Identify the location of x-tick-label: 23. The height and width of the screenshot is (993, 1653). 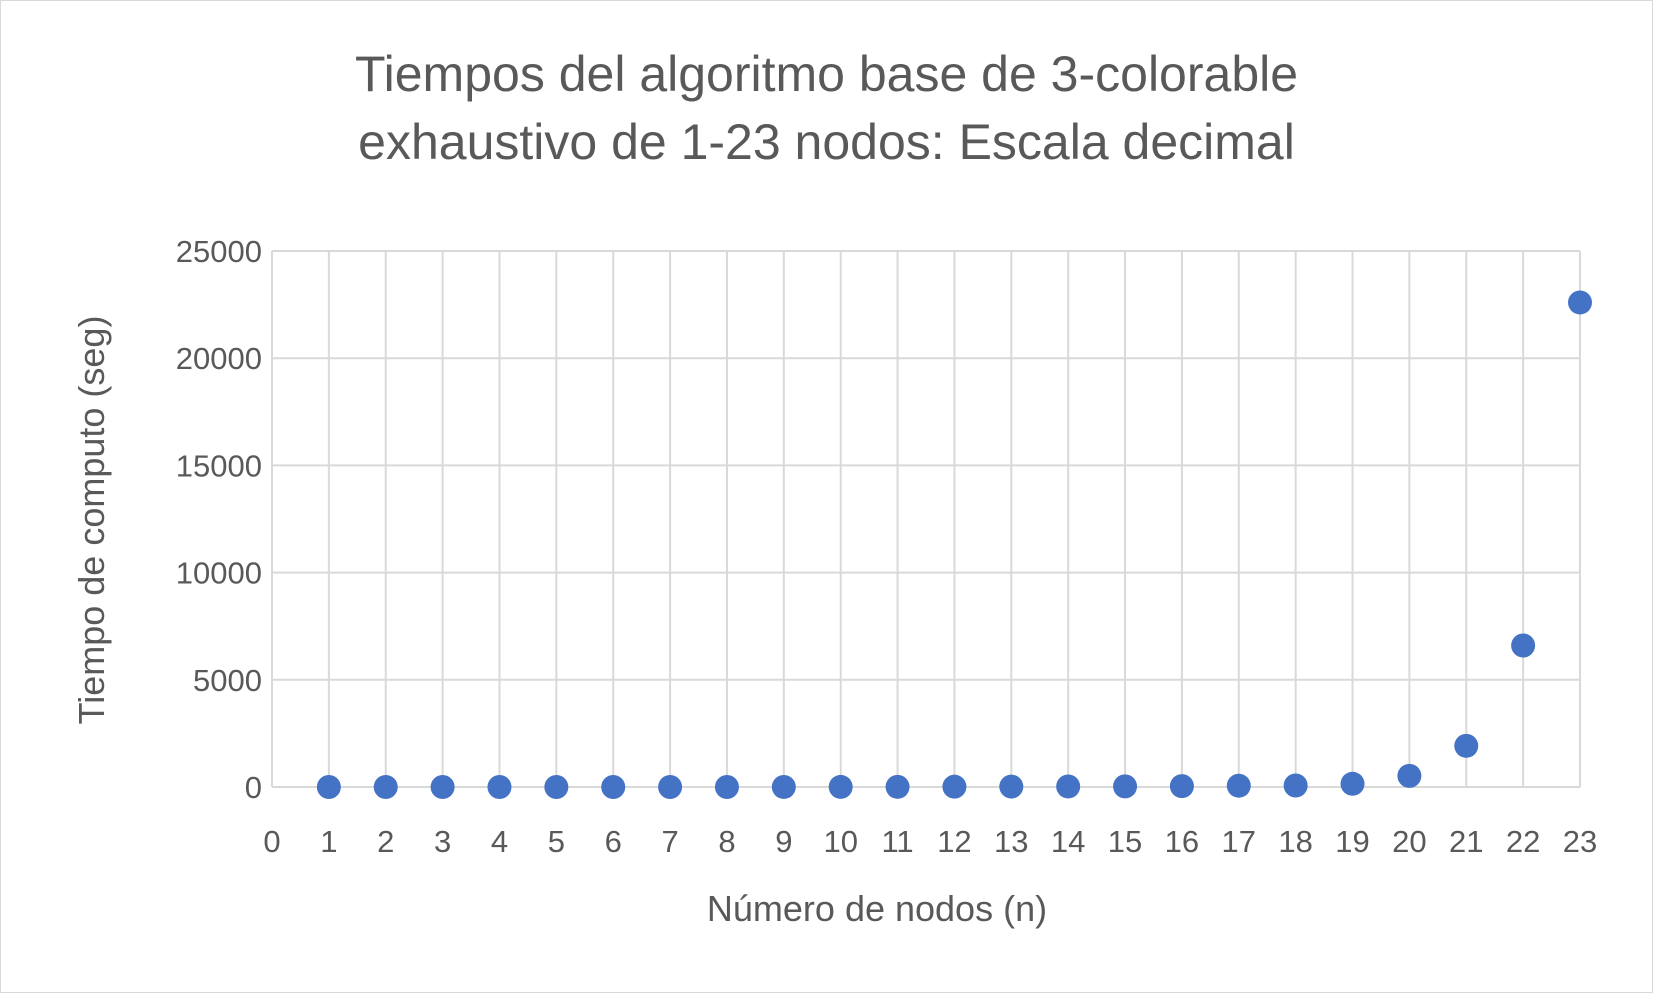
(1580, 841).